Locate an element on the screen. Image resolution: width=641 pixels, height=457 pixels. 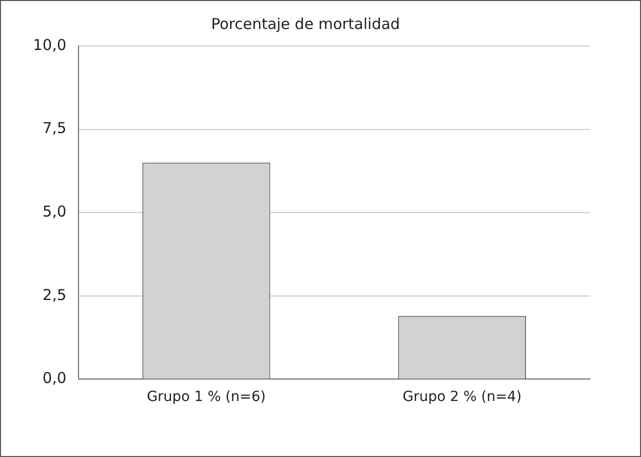
y-tick-label: 7,5 is located at coordinates (54, 128).